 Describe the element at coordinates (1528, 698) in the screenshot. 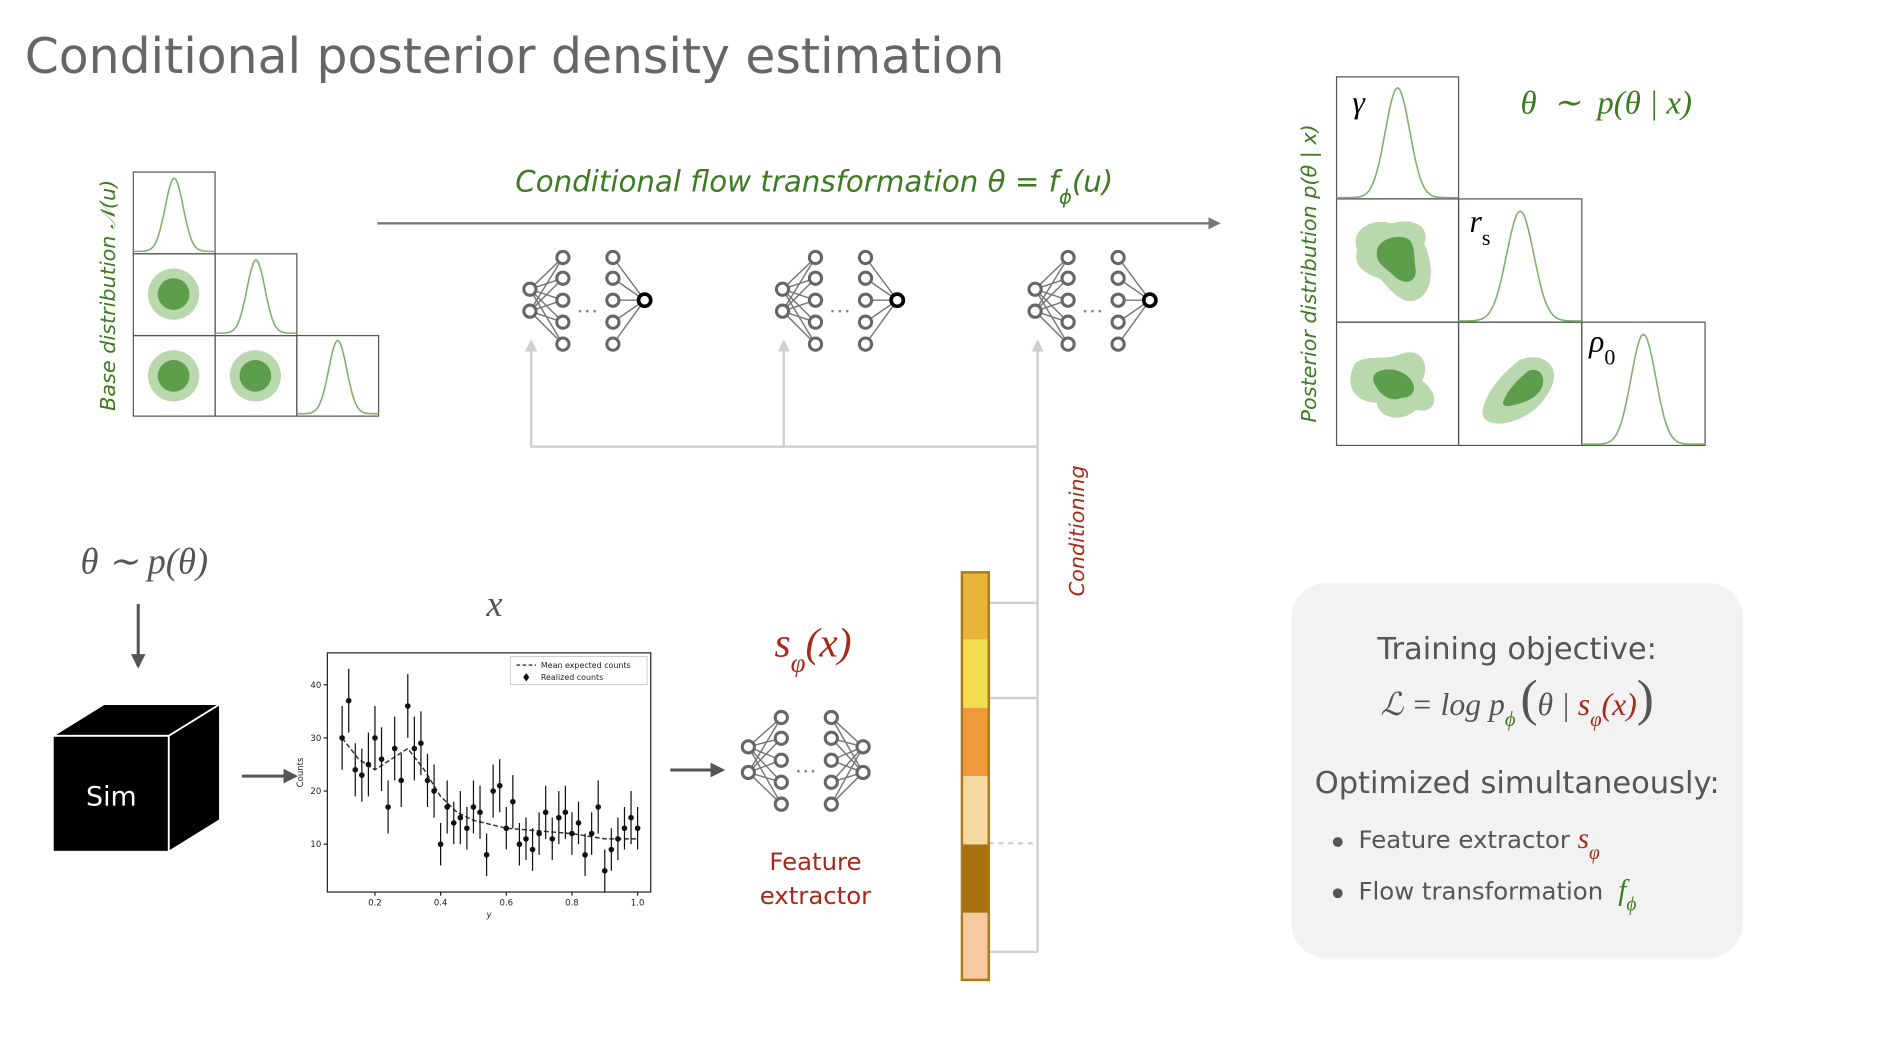

I see `objective-paren: (` at that location.